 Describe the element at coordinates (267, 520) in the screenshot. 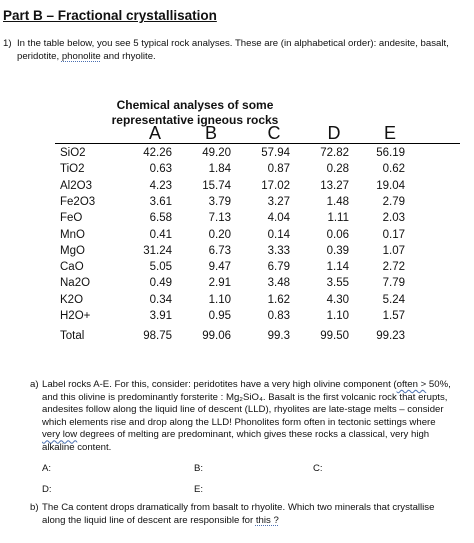

I see `underlined-phrase: this ?` at that location.